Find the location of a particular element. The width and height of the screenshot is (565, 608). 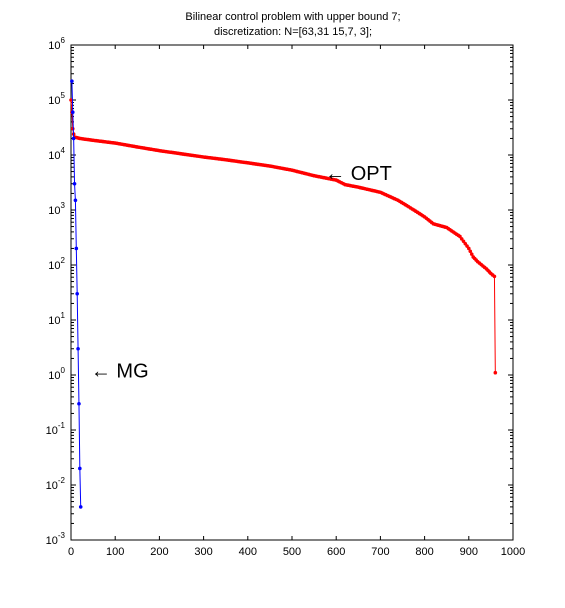

y-tick-label-exponent: 2 is located at coordinates (63, 260).